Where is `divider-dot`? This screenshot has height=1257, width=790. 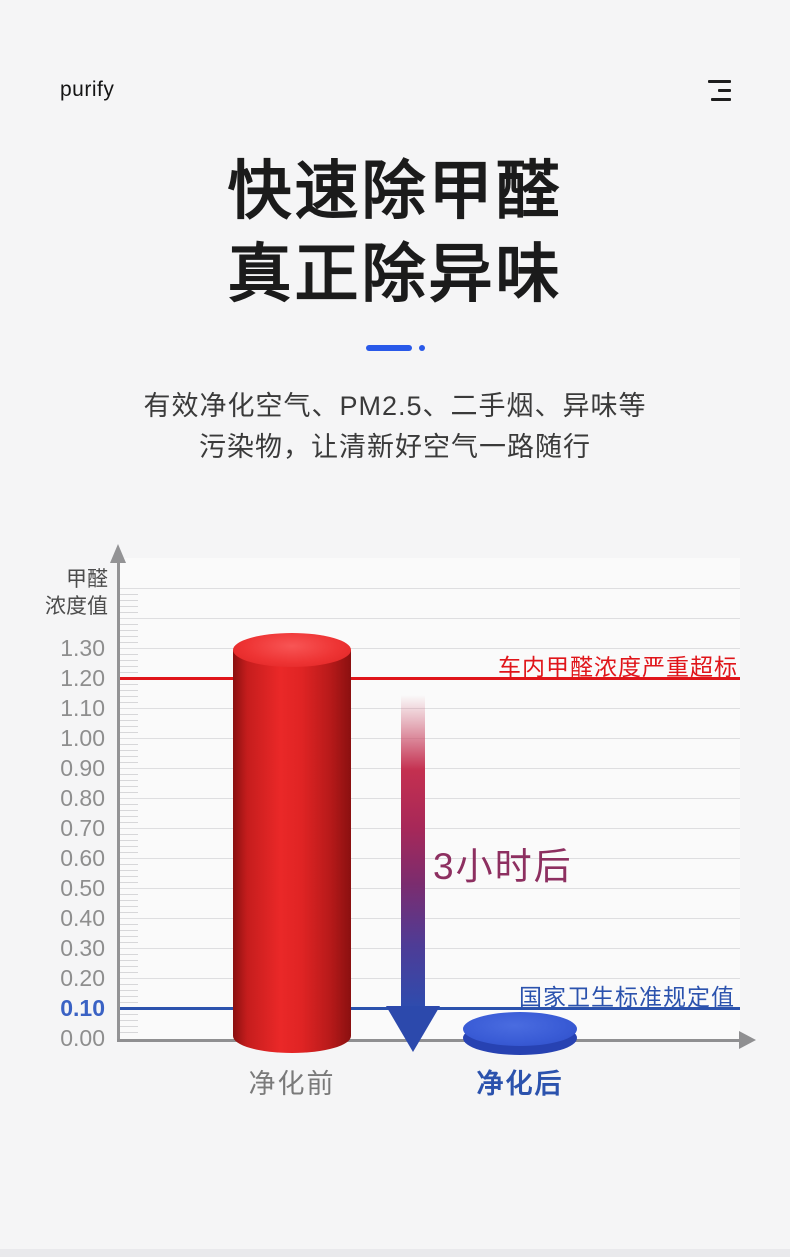 divider-dot is located at coordinates (421, 347).